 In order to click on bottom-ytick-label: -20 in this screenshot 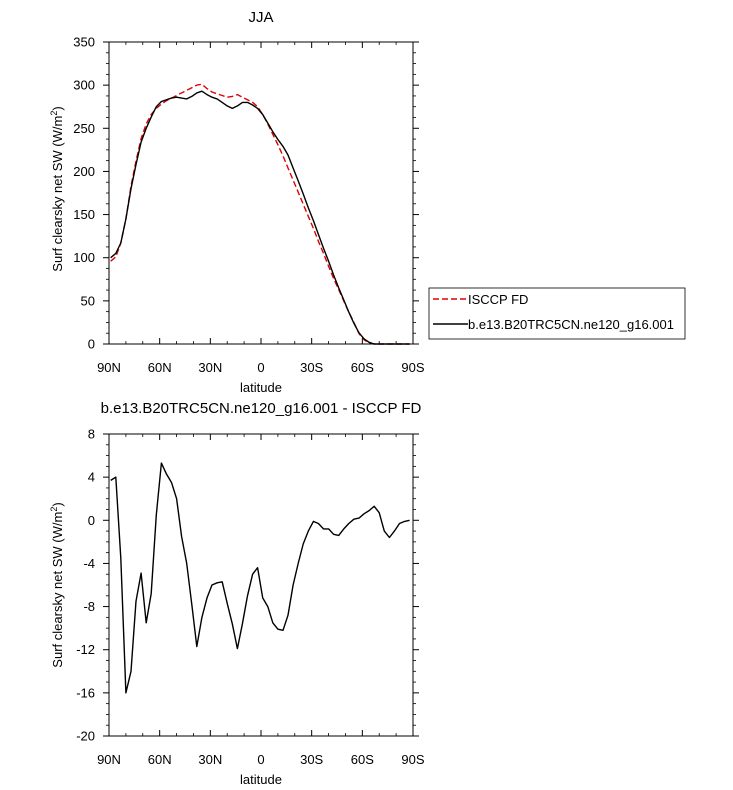, I will do `click(85, 736)`.